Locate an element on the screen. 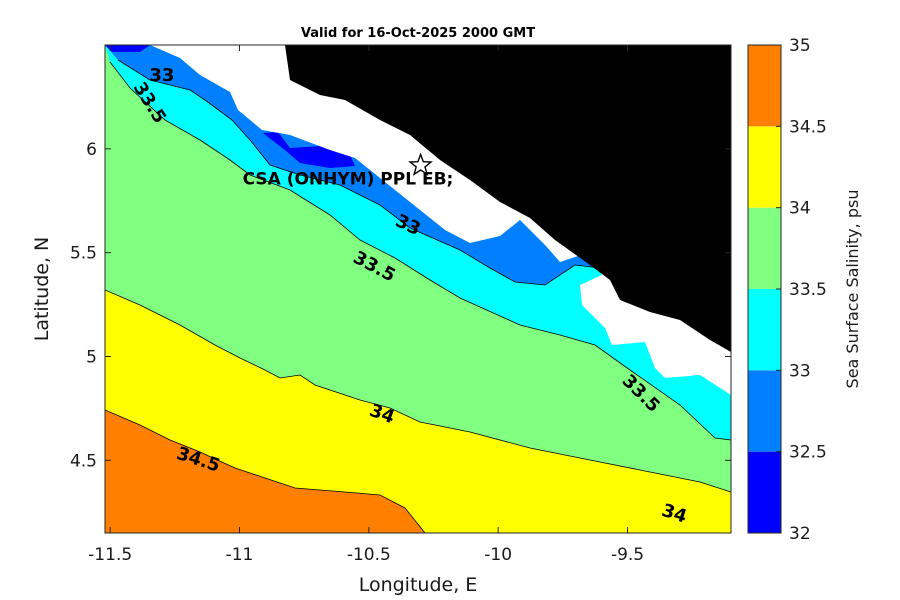 Image resolution: width=900 pixels, height=600 pixels. station-marker: CSA (ONHYM) PPL EB; is located at coordinates (348, 170).